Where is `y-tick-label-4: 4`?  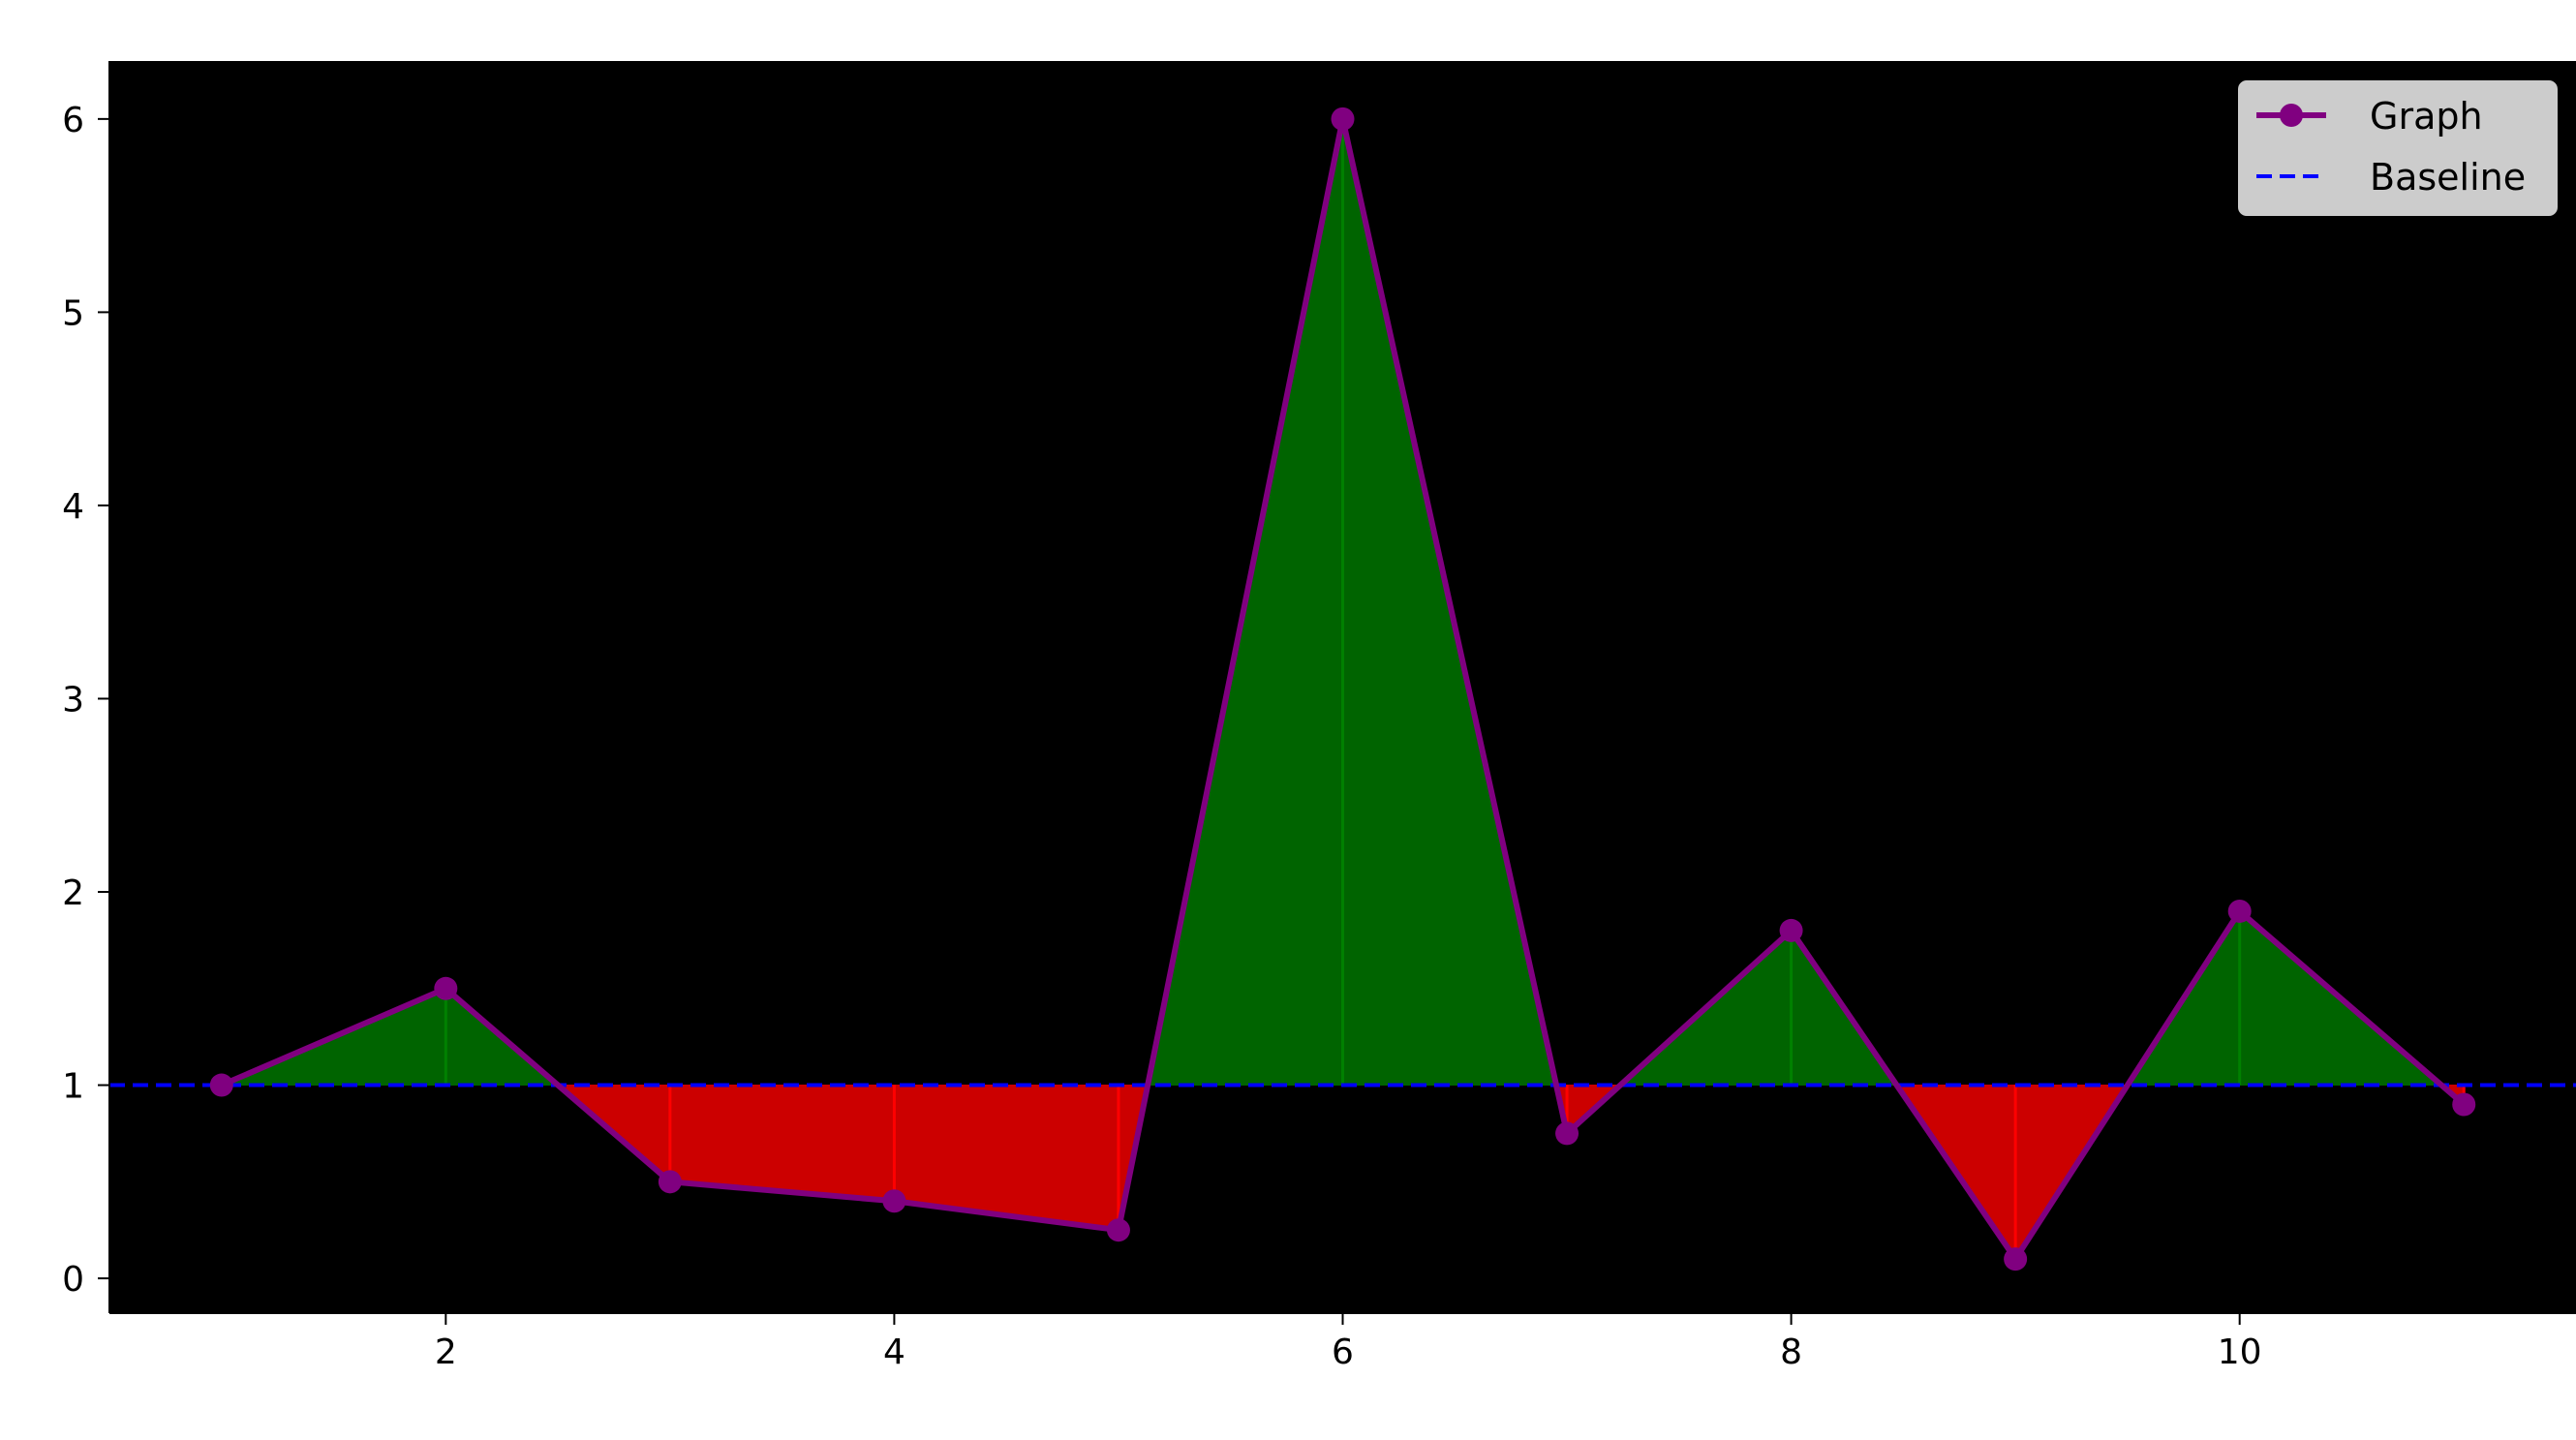 y-tick-label-4: 4 is located at coordinates (73, 507).